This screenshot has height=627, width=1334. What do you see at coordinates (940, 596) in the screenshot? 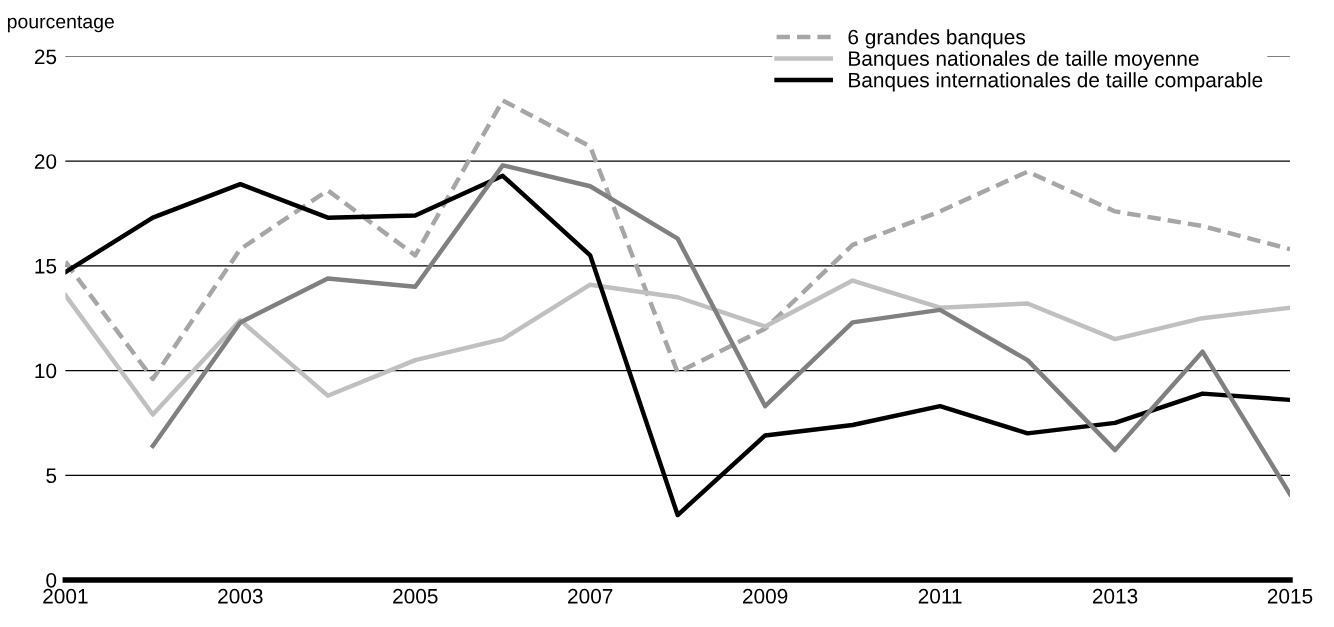
I see `x-tick-label: 2011` at bounding box center [940, 596].